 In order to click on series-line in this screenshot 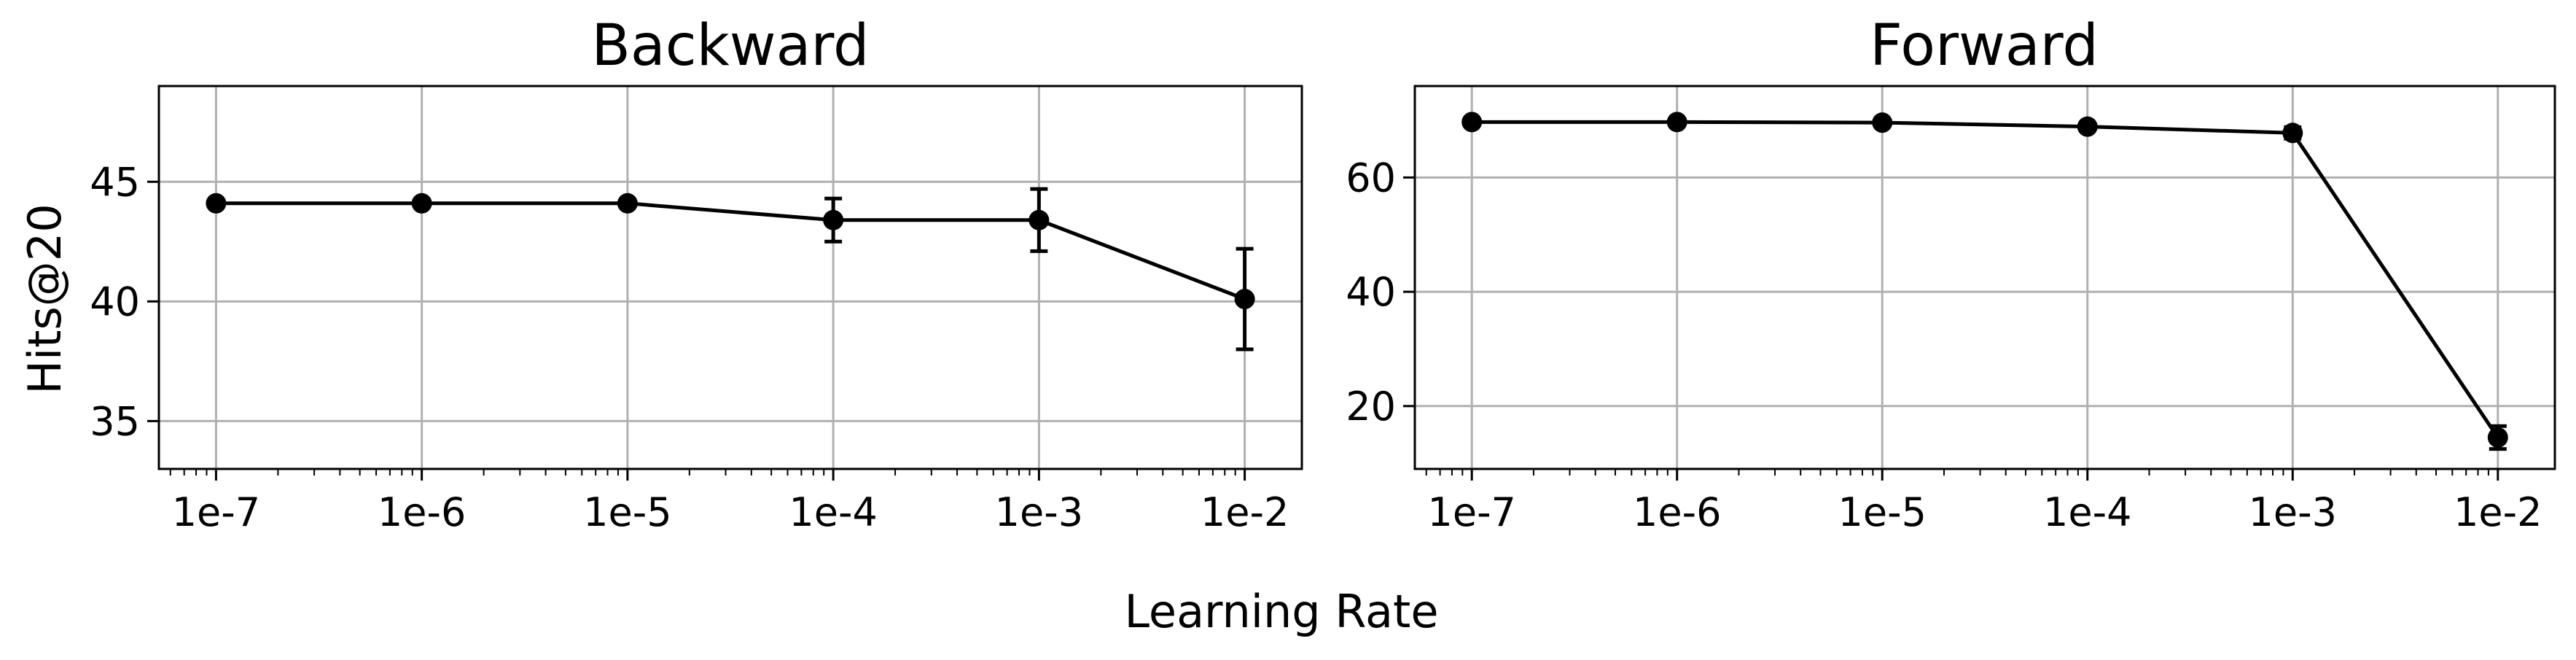, I will do `click(731, 251)`.